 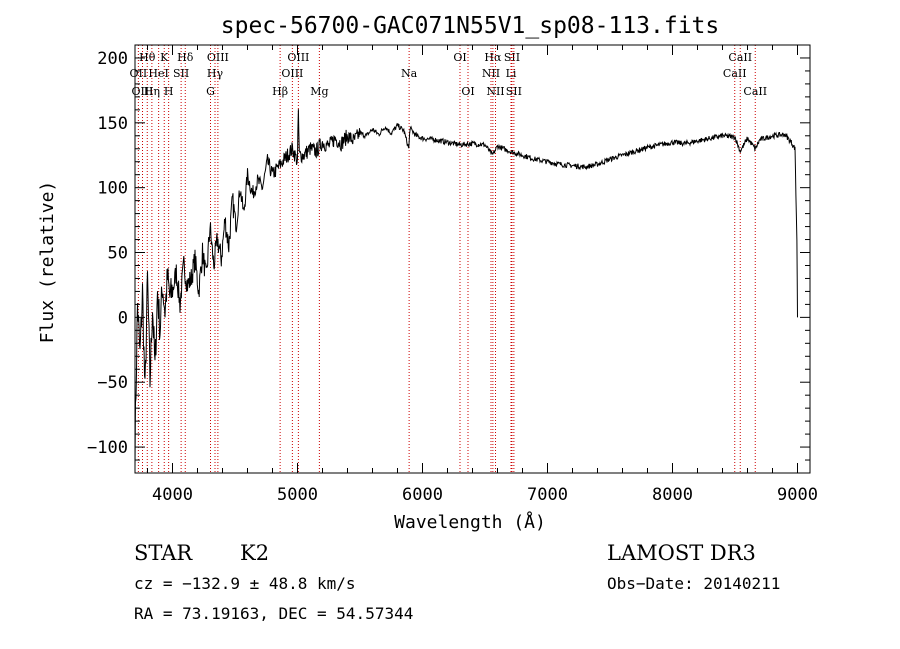 What do you see at coordinates (511, 73) in the screenshot?
I see `line-marker-label: Li` at bounding box center [511, 73].